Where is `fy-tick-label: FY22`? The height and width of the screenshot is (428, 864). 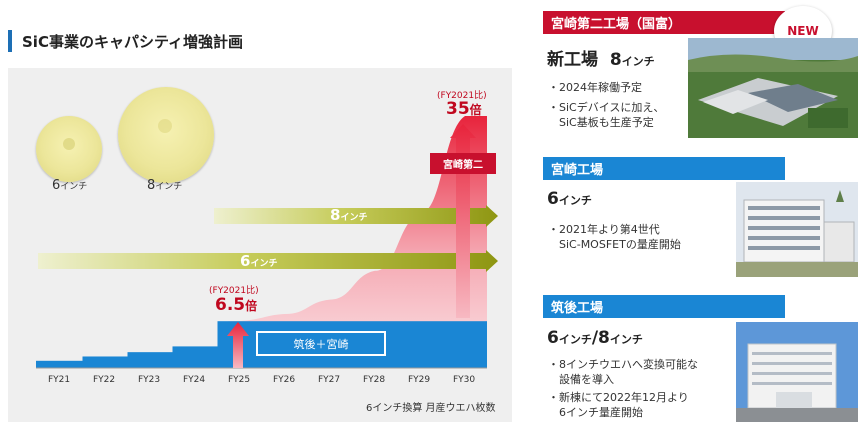
fy-tick-label: FY22 is located at coordinates (104, 380).